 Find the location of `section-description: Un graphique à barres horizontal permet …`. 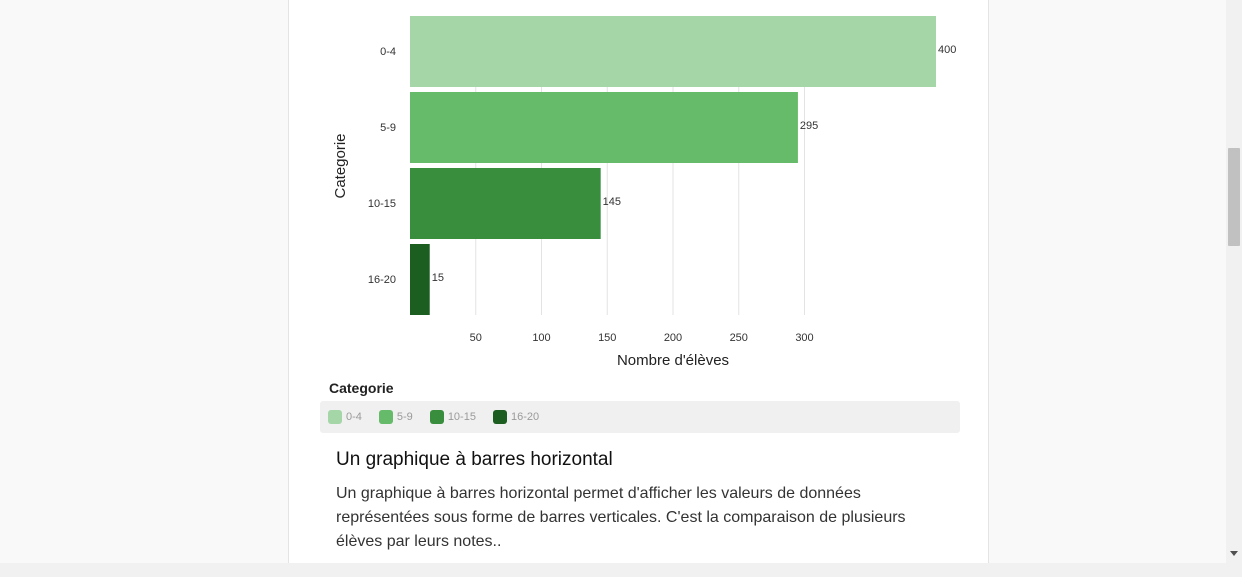

section-description: Un graphique à barres horizontal permet … is located at coordinates (621, 517).